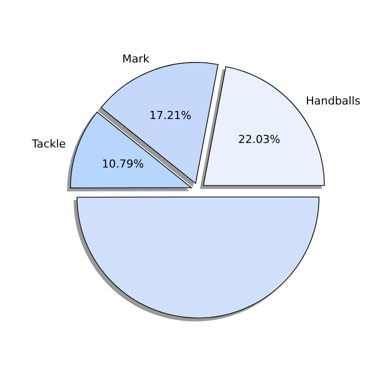 The image size is (390, 390). I want to click on slice-label: Tackle, so click(48, 144).